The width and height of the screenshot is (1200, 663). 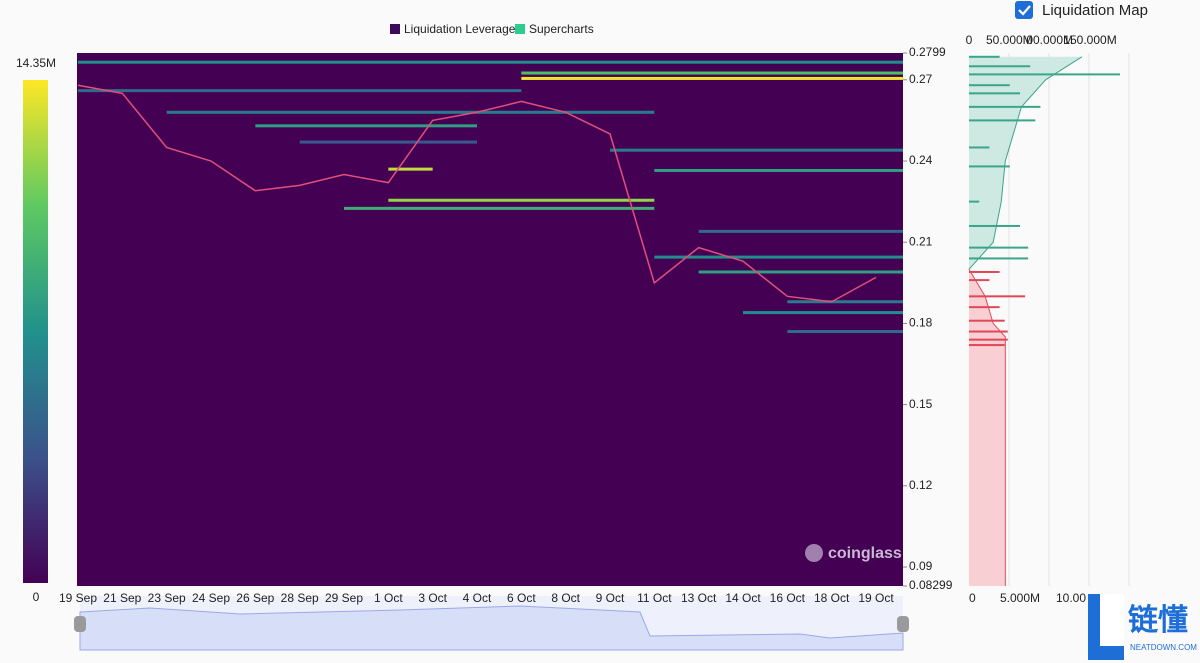 What do you see at coordinates (921, 485) in the screenshot?
I see `y-tick-label: 0.12` at bounding box center [921, 485].